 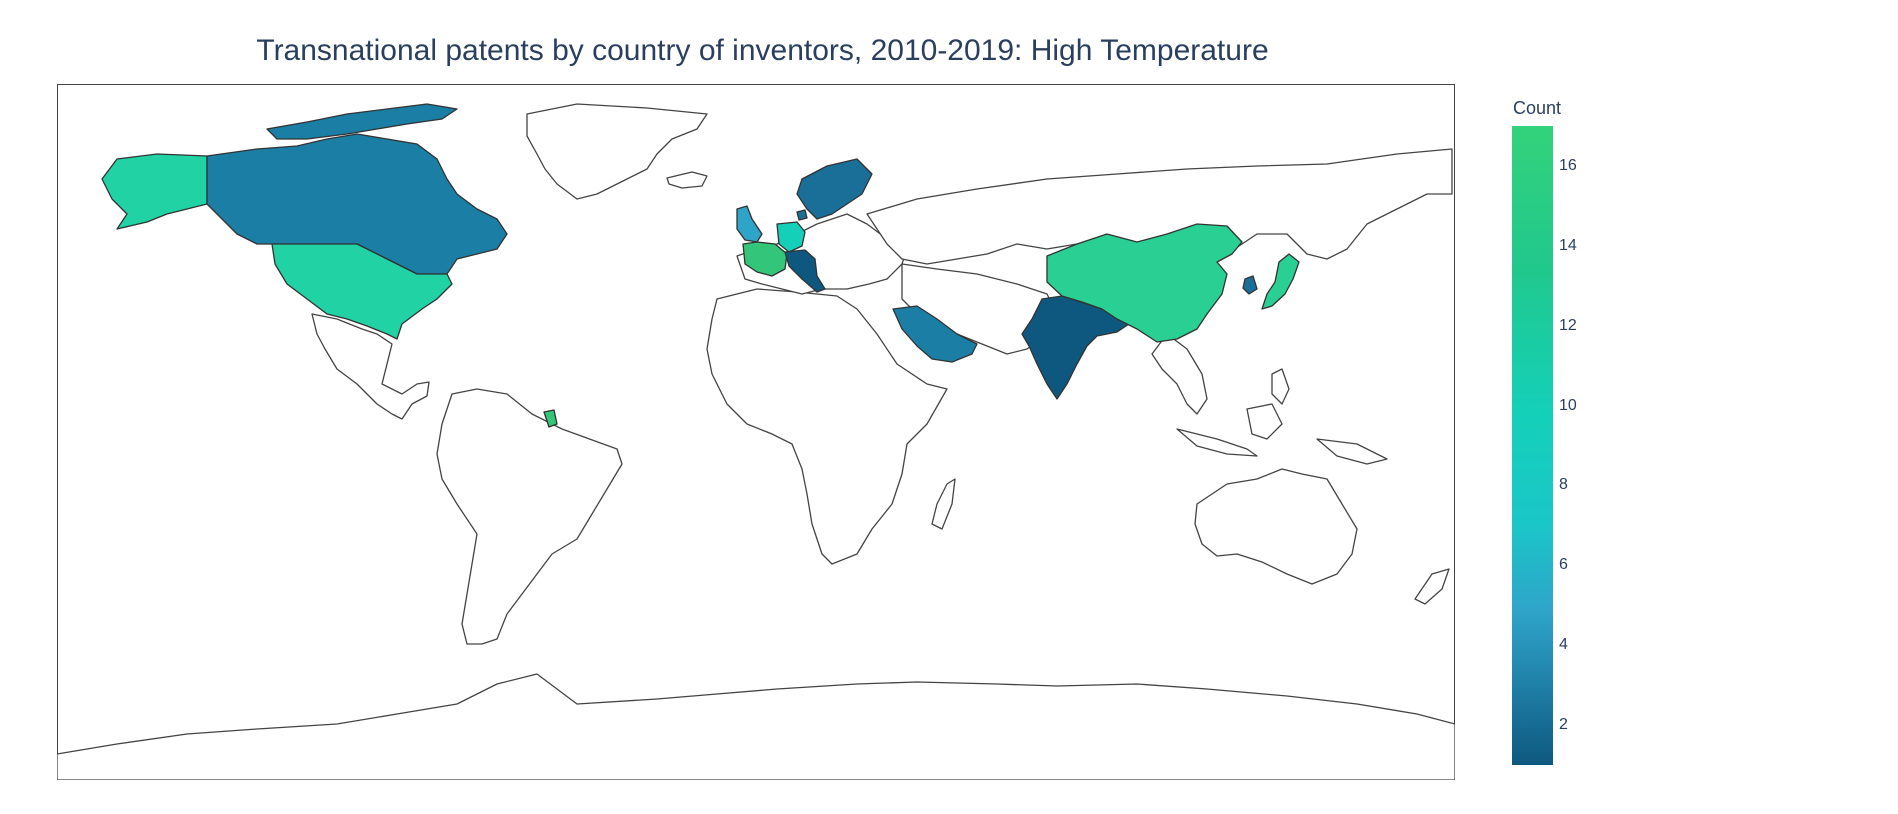 I want to click on country-russia, so click(x=1159, y=206).